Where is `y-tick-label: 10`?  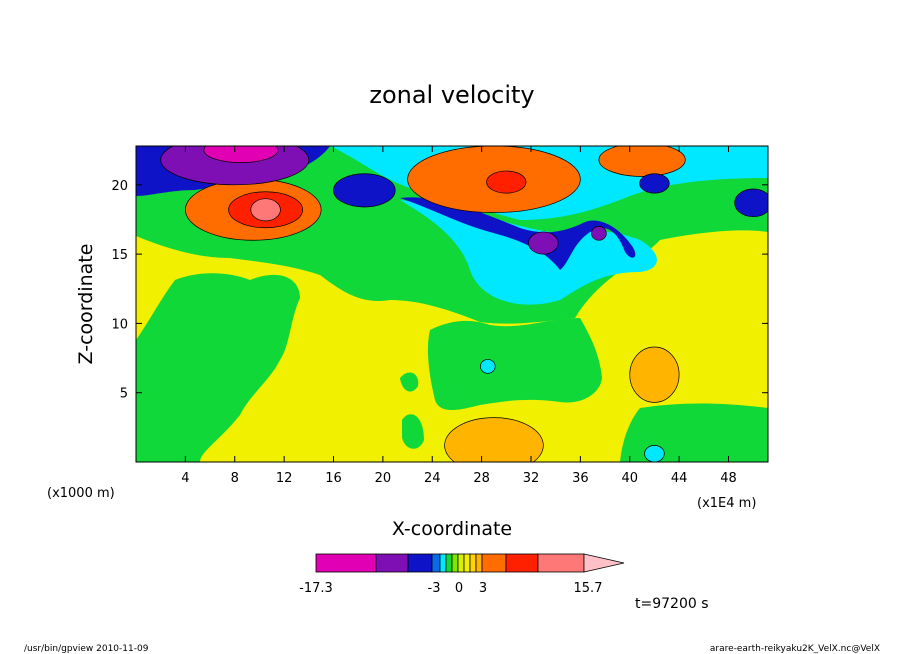
y-tick-label: 10 is located at coordinates (119, 324).